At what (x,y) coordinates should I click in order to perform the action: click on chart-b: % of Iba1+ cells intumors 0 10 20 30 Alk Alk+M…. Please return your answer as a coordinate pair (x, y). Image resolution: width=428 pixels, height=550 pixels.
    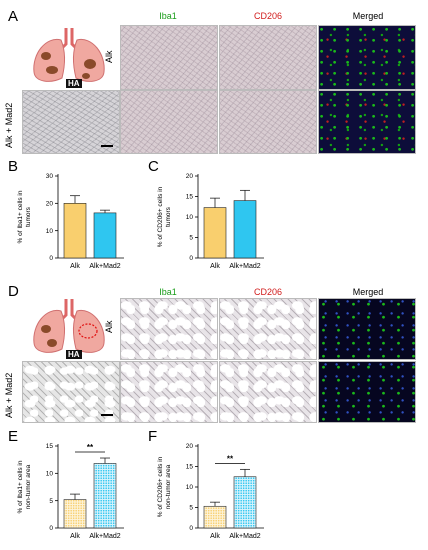
    Looking at the image, I should click on (70, 221).